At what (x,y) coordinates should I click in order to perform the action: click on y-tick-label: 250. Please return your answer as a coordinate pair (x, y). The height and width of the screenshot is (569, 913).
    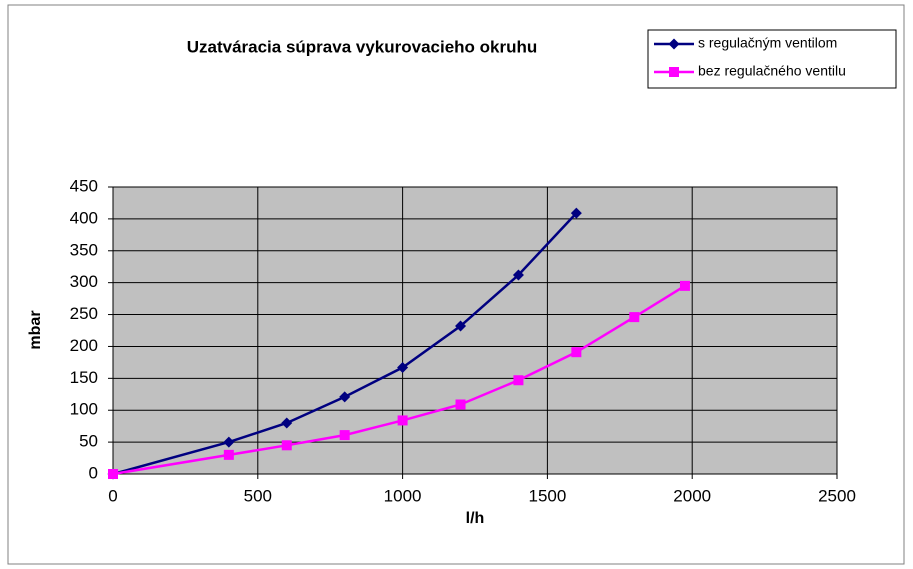
    Looking at the image, I should click on (84, 313).